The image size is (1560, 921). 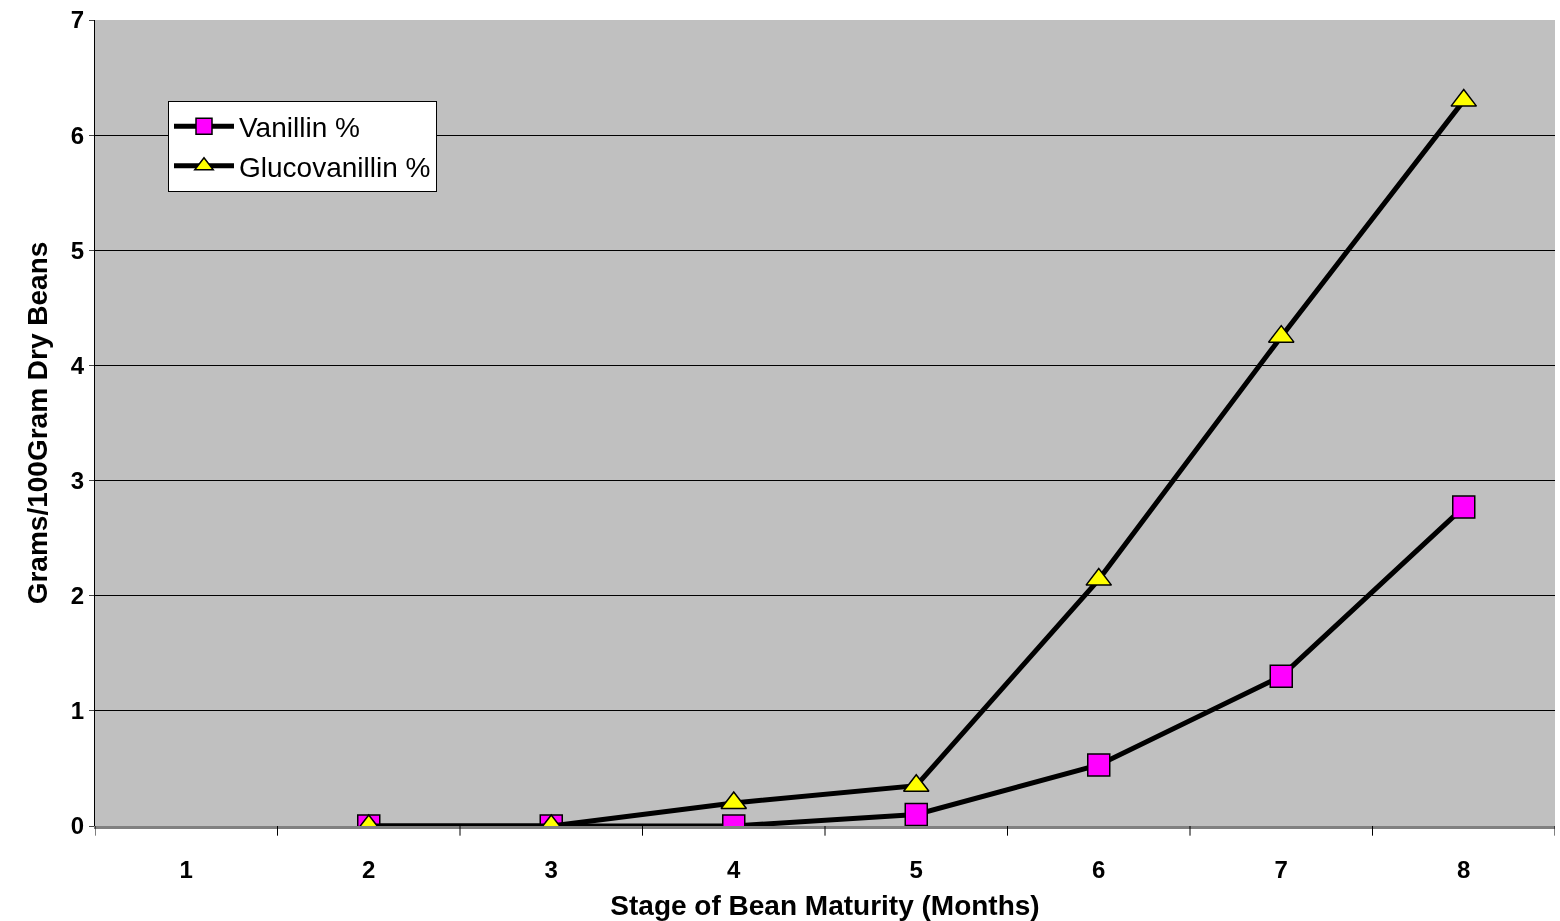 What do you see at coordinates (299, 128) in the screenshot?
I see `legend-label: Vanillin %` at bounding box center [299, 128].